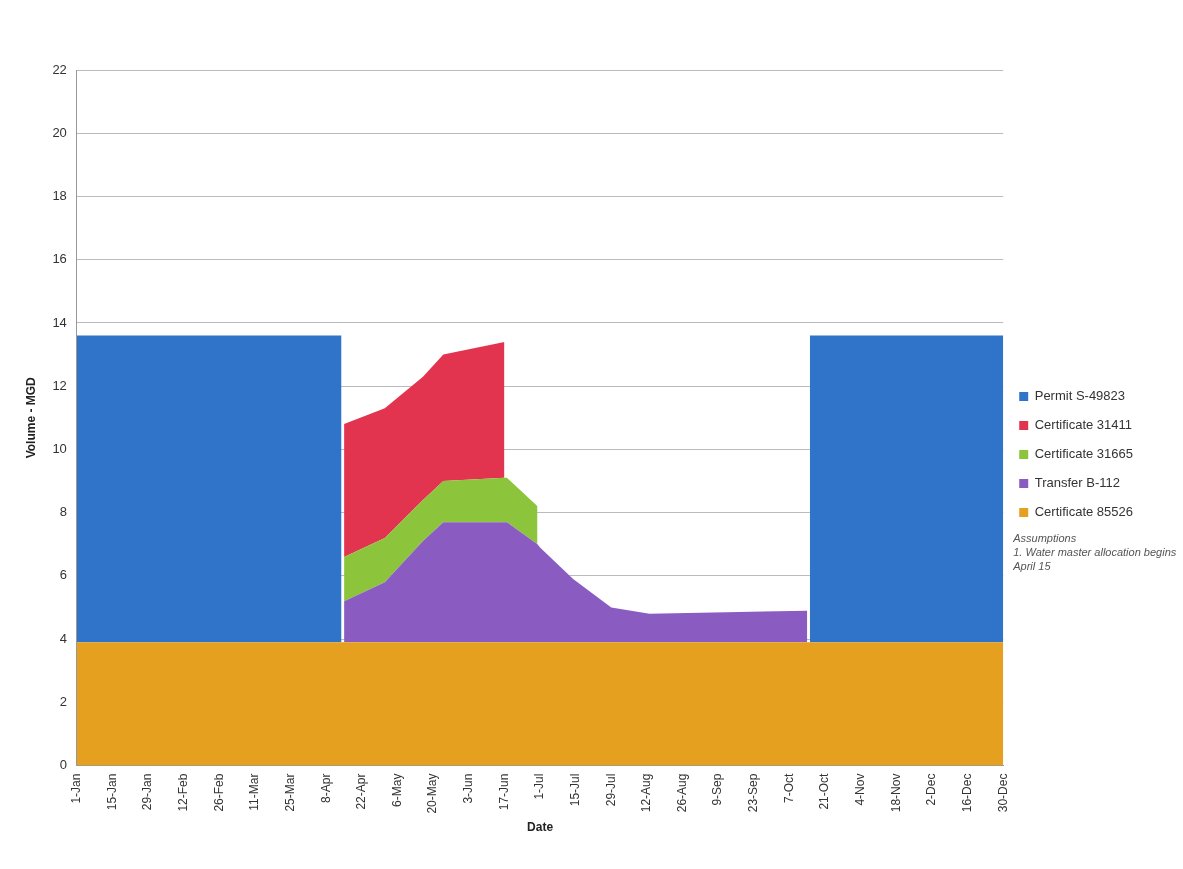 The width and height of the screenshot is (1183, 869). I want to click on legend-label: Certificate 85526, so click(1083, 512).